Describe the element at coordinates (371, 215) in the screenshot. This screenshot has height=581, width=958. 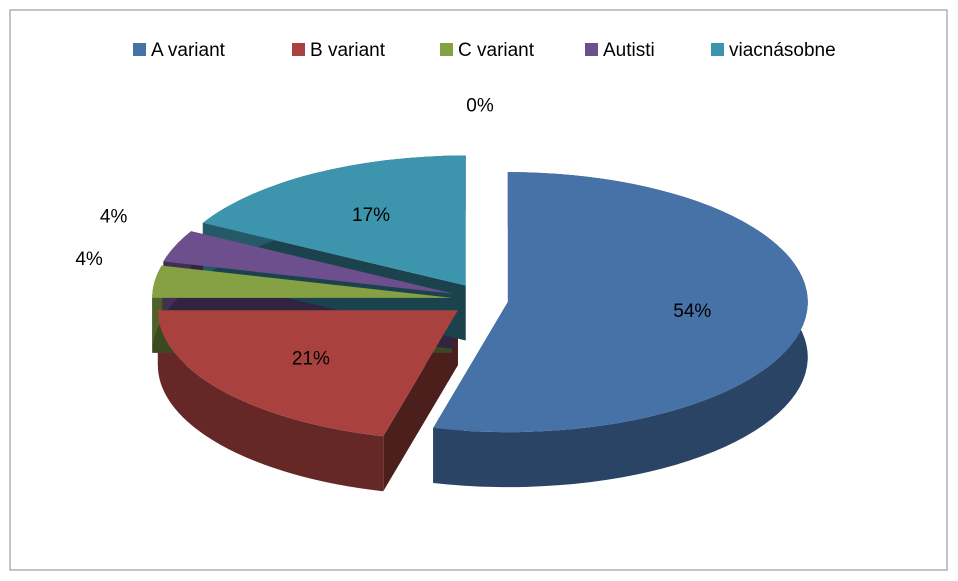
I see `data-label: 17%` at that location.